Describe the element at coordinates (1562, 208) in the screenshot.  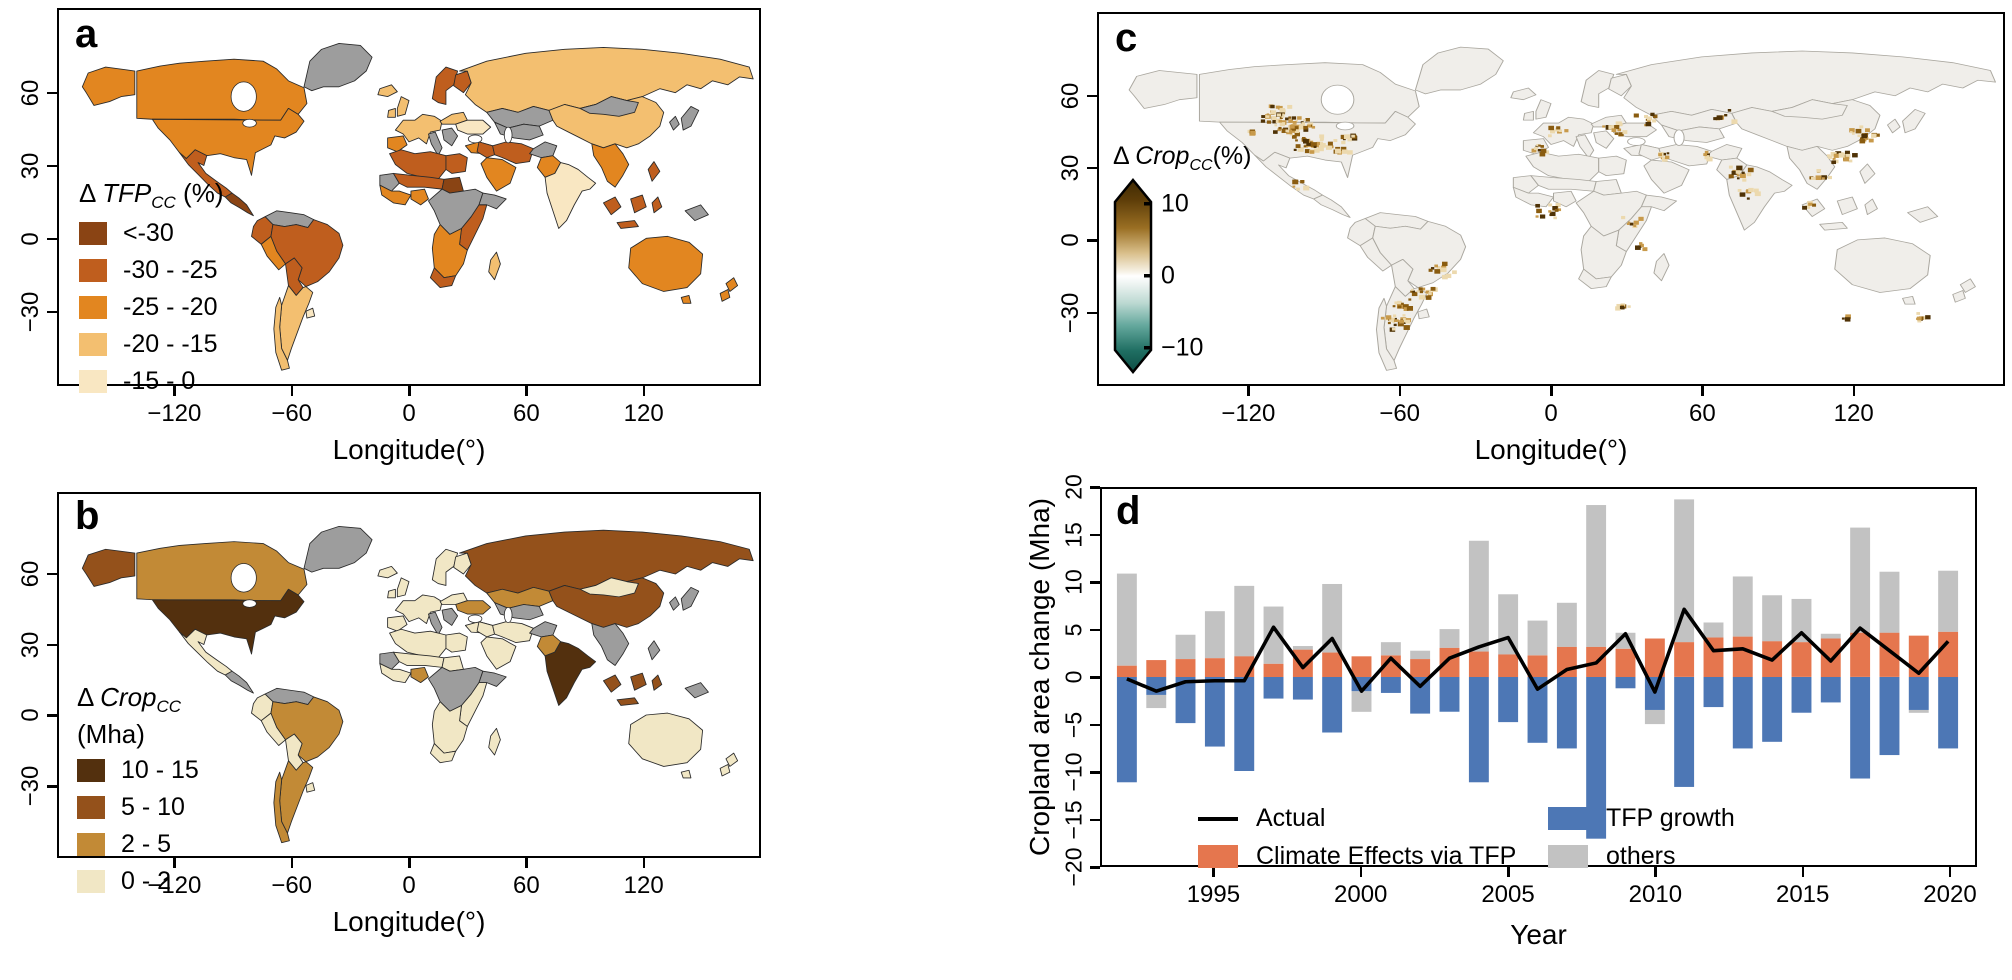
I see `world-map-crop-change-pct` at that location.